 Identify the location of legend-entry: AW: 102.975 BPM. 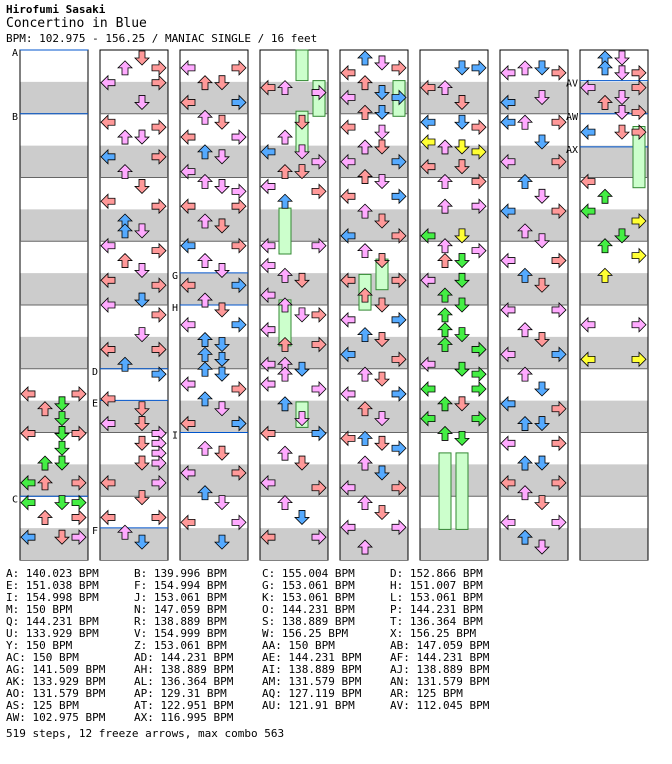
(56, 717).